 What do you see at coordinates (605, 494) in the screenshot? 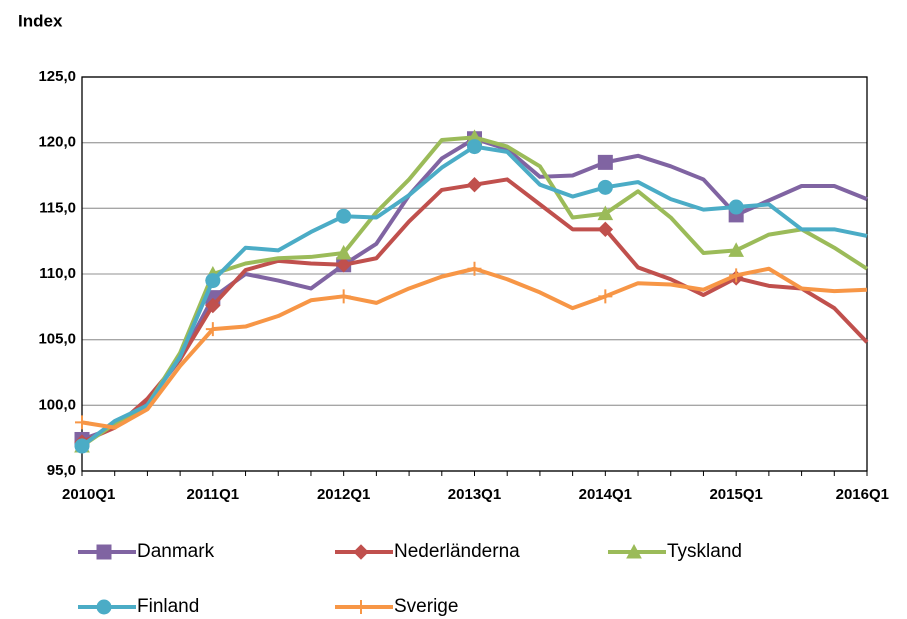
I see `x-tick-label: 2014Q1` at bounding box center [605, 494].